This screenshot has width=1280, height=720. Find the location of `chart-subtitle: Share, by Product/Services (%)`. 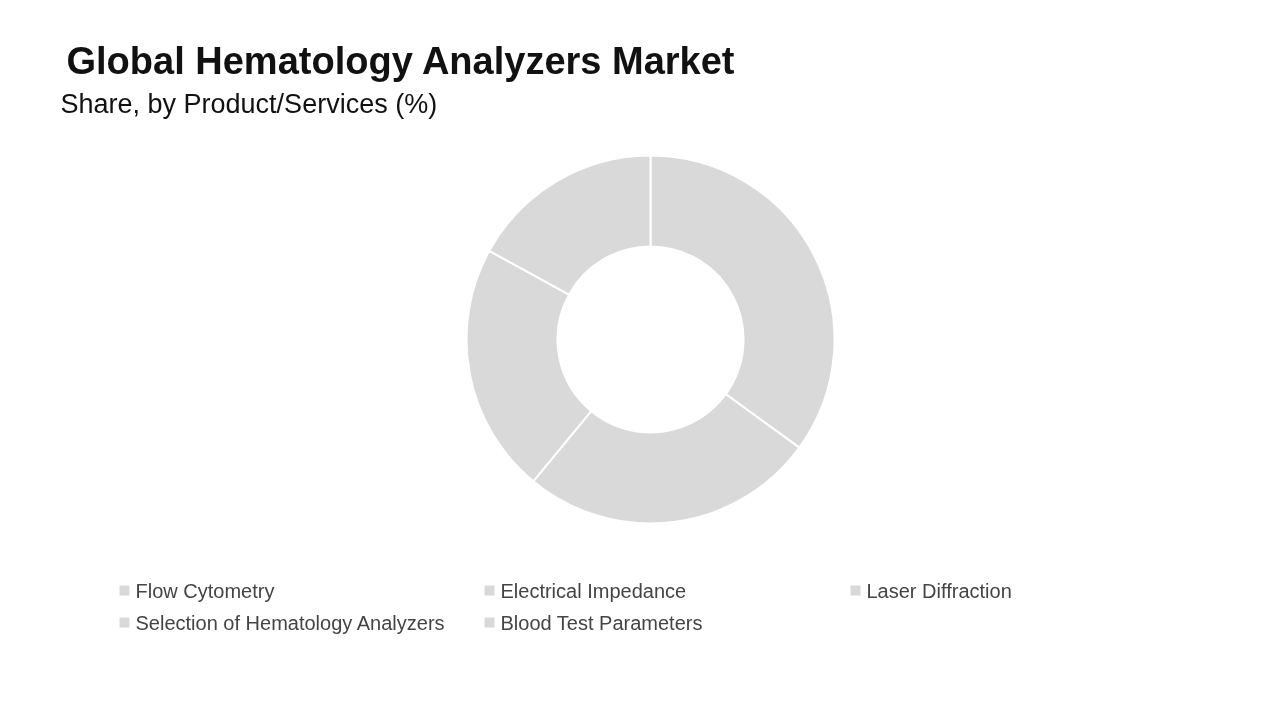

chart-subtitle: Share, by Product/Services (%) is located at coordinates (249, 103).